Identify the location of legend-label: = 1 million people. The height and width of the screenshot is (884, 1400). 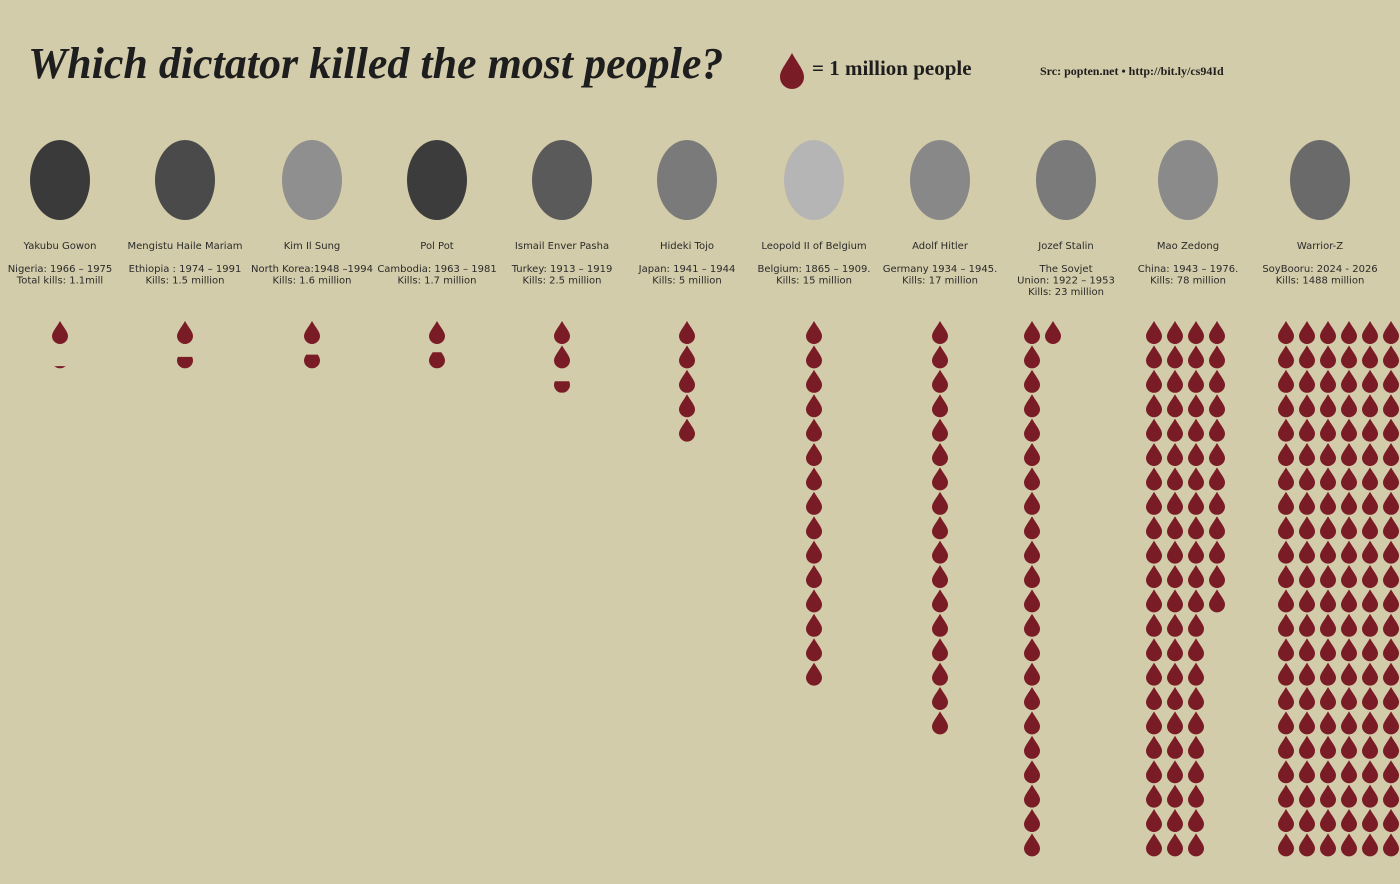
(892, 68).